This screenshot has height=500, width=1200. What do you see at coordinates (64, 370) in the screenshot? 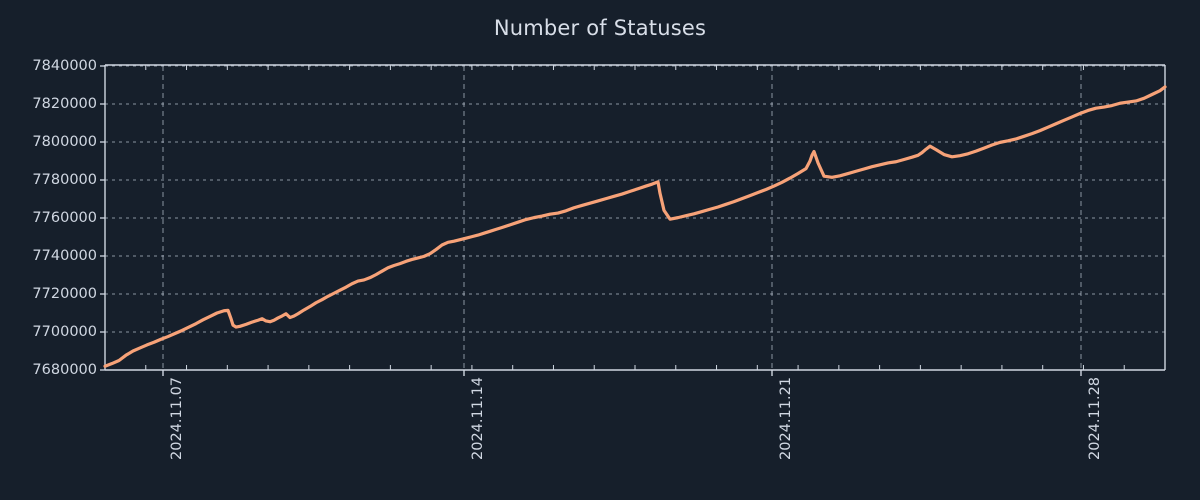
I see `y-tick-label: 7680000` at bounding box center [64, 370].